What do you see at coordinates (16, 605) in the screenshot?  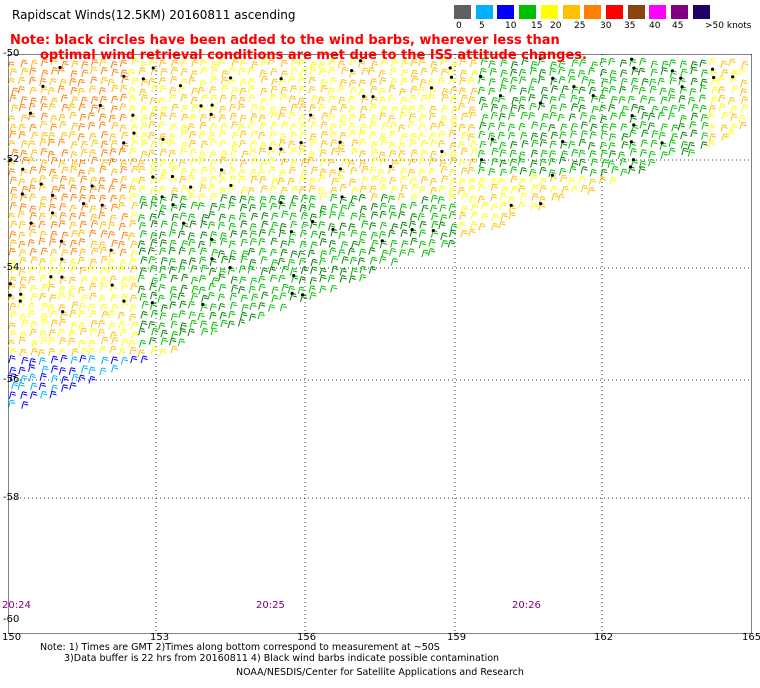 I see `time-label: 20:24` at bounding box center [16, 605].